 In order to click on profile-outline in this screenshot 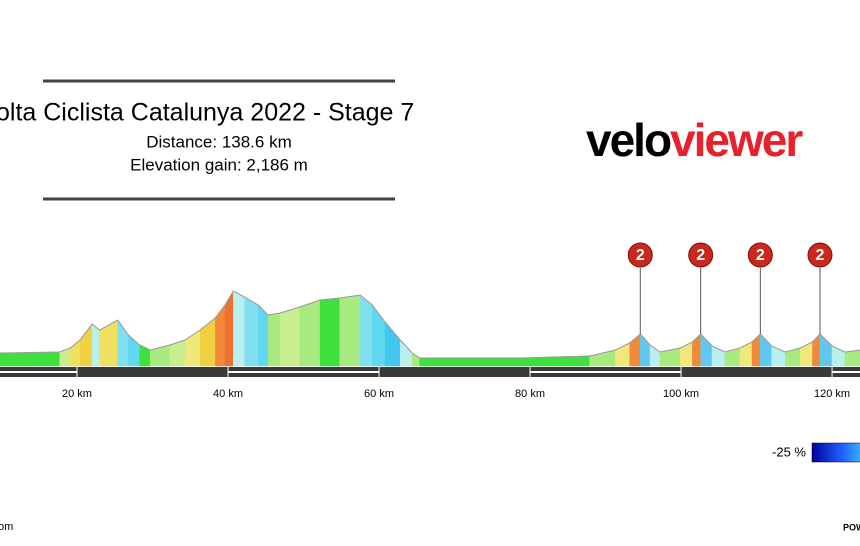, I will do `click(430, 324)`.